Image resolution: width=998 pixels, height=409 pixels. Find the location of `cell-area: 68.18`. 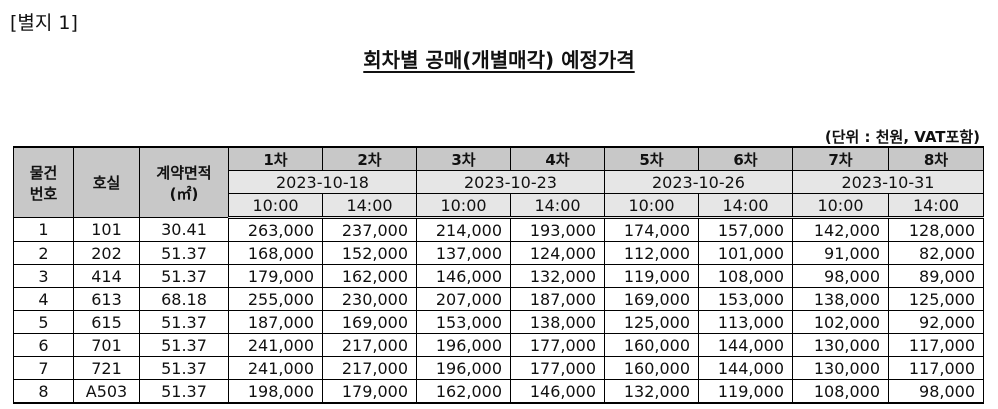

cell-area: 68.18 is located at coordinates (184, 299).